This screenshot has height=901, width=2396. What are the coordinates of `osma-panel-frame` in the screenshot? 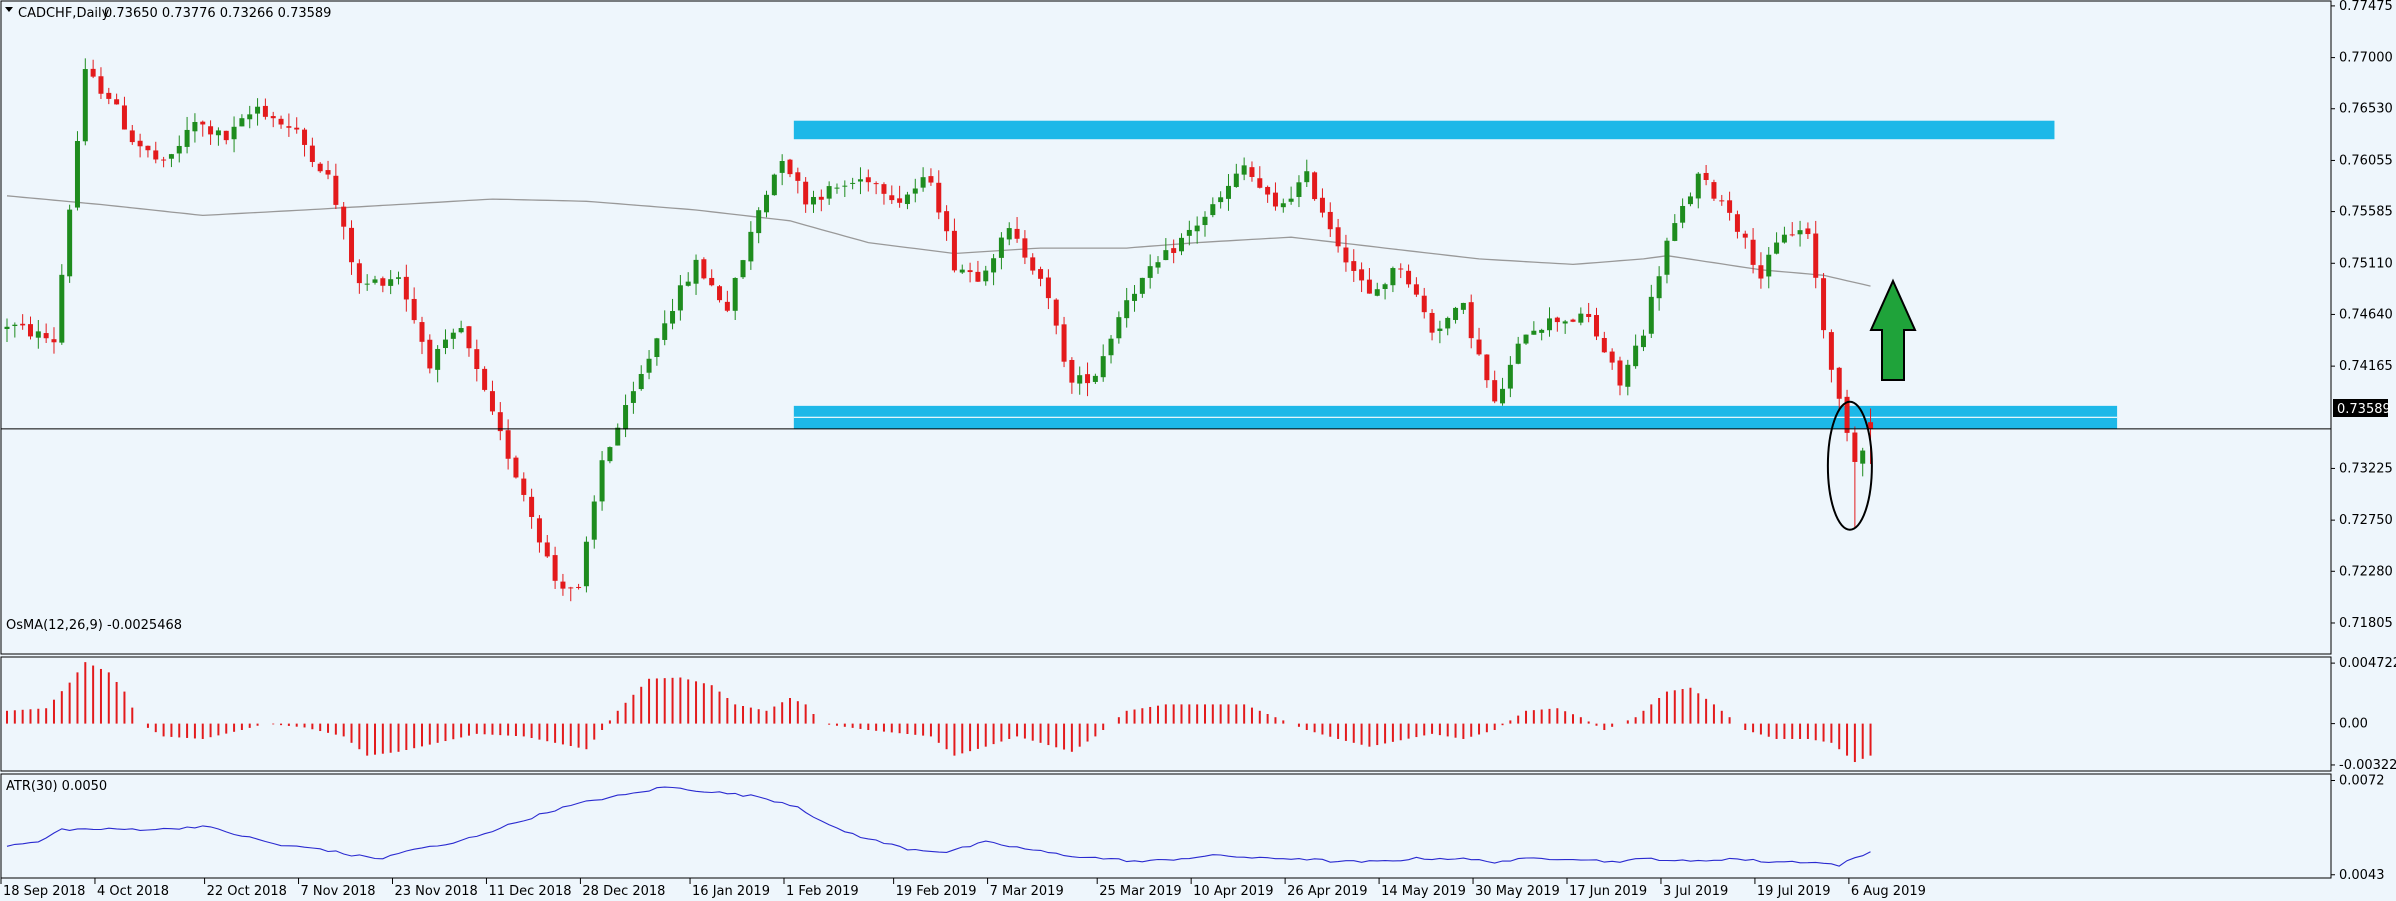 It's located at (1166, 714).